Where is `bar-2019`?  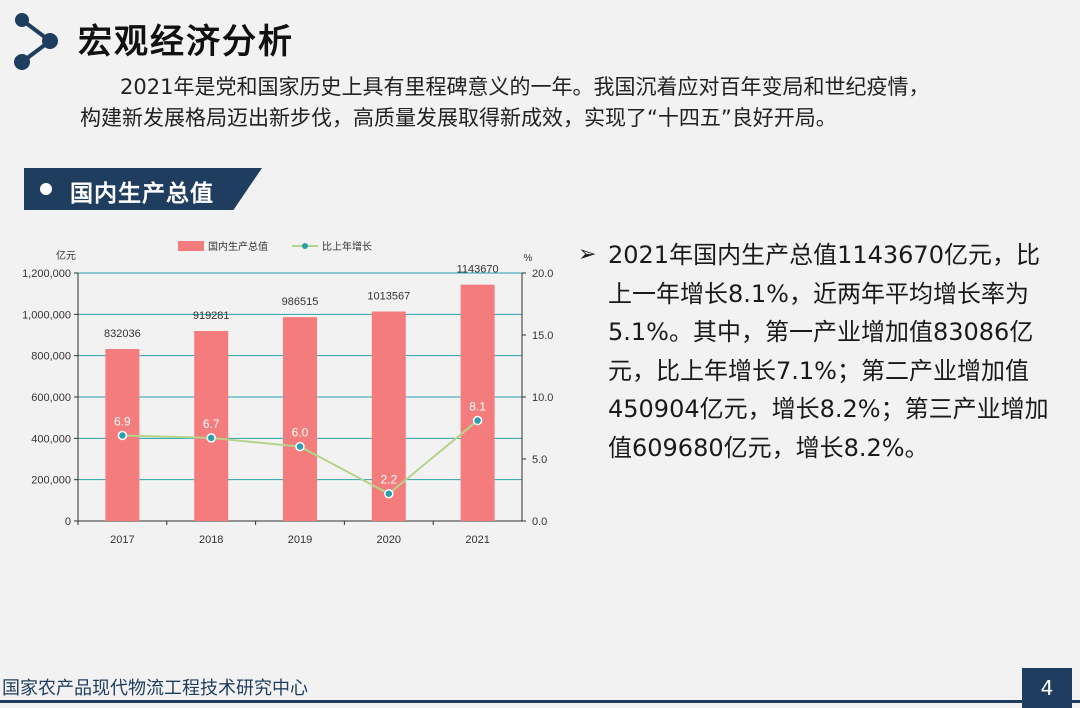 bar-2019 is located at coordinates (300, 419).